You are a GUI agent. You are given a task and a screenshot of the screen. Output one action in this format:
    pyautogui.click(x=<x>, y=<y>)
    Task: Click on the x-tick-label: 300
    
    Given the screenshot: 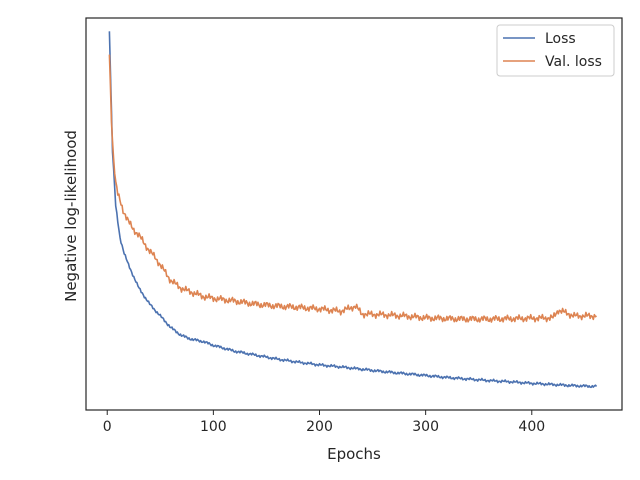 What is the action you would take?
    pyautogui.click(x=425, y=427)
    